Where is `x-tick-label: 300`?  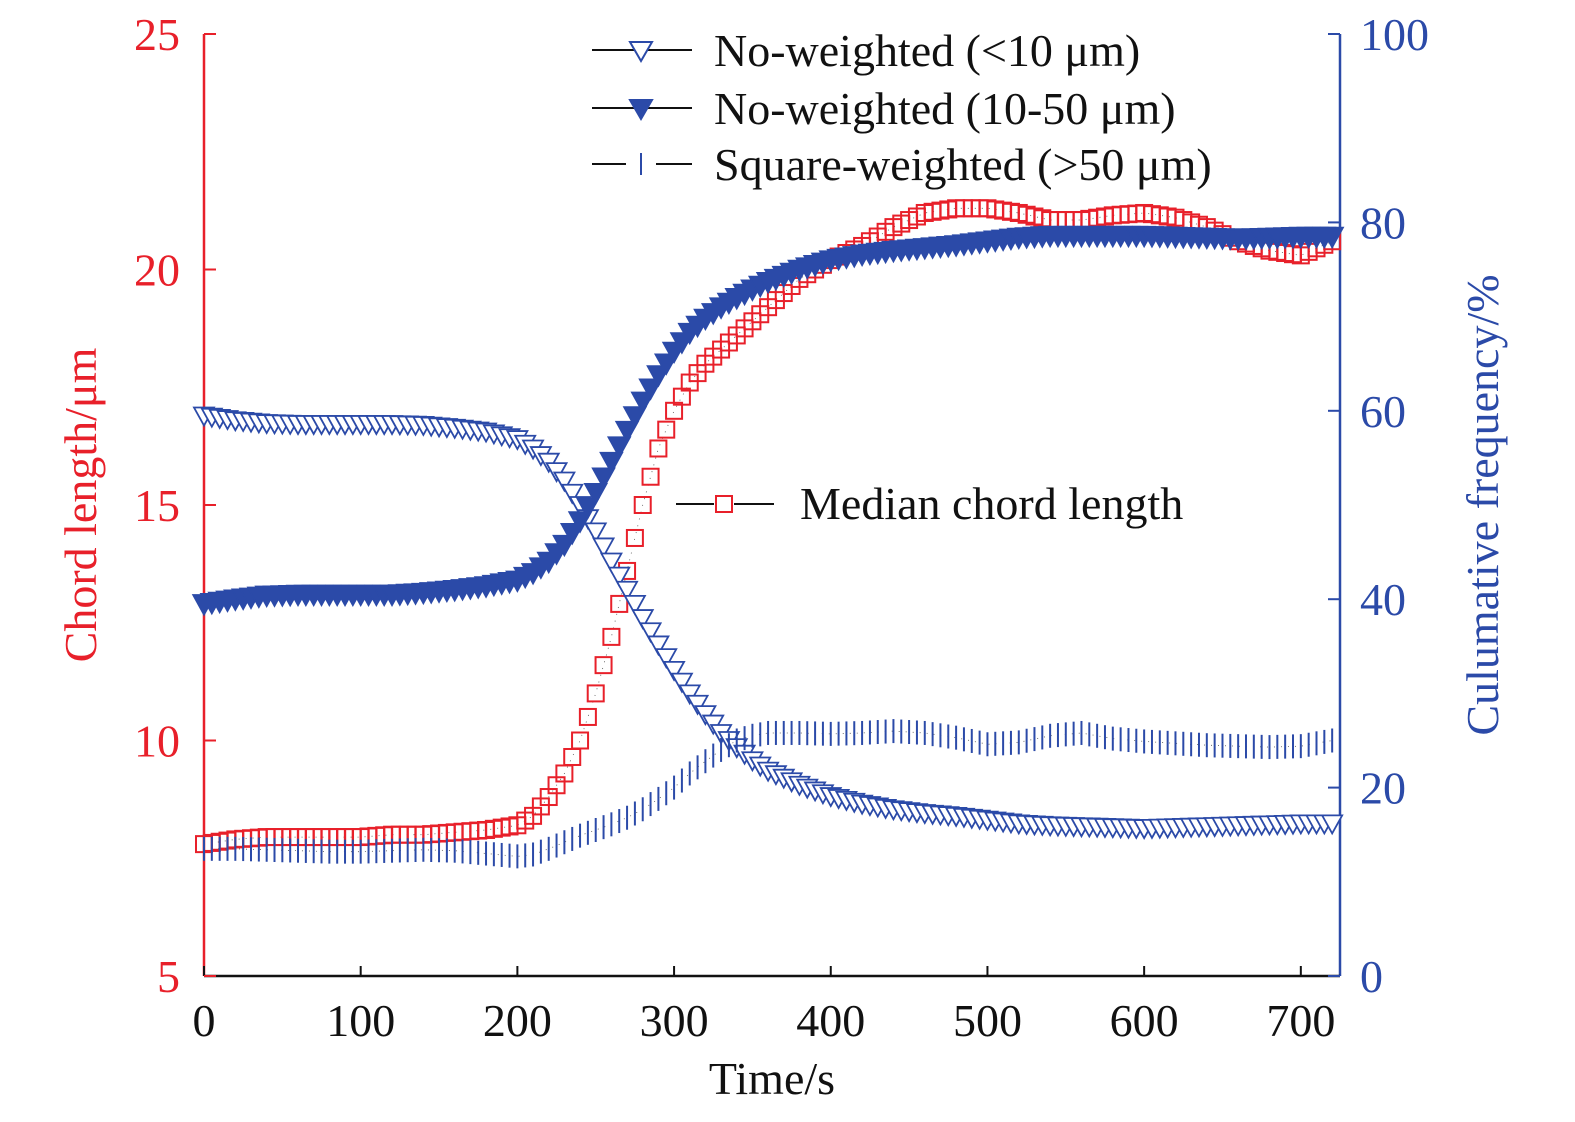
x-tick-label: 300 is located at coordinates (674, 1020).